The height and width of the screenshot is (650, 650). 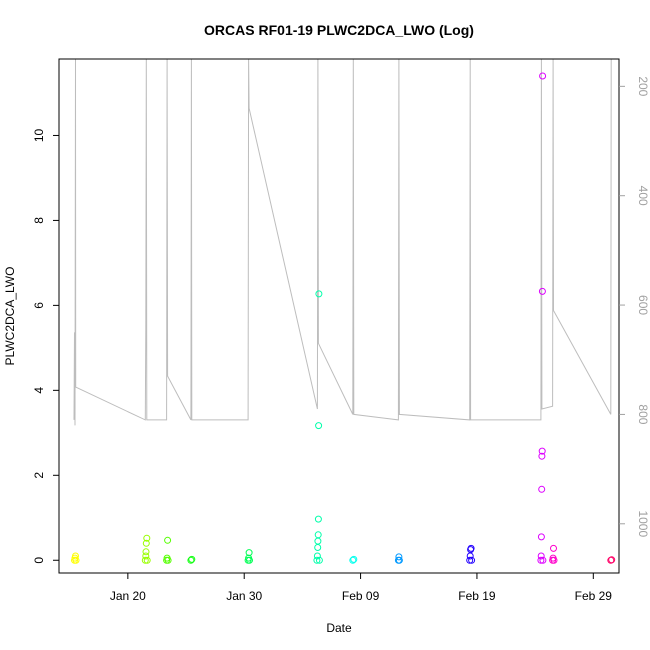 What do you see at coordinates (634, 306) in the screenshot?
I see `y-axis-right: 200 400 600 800 1000` at bounding box center [634, 306].